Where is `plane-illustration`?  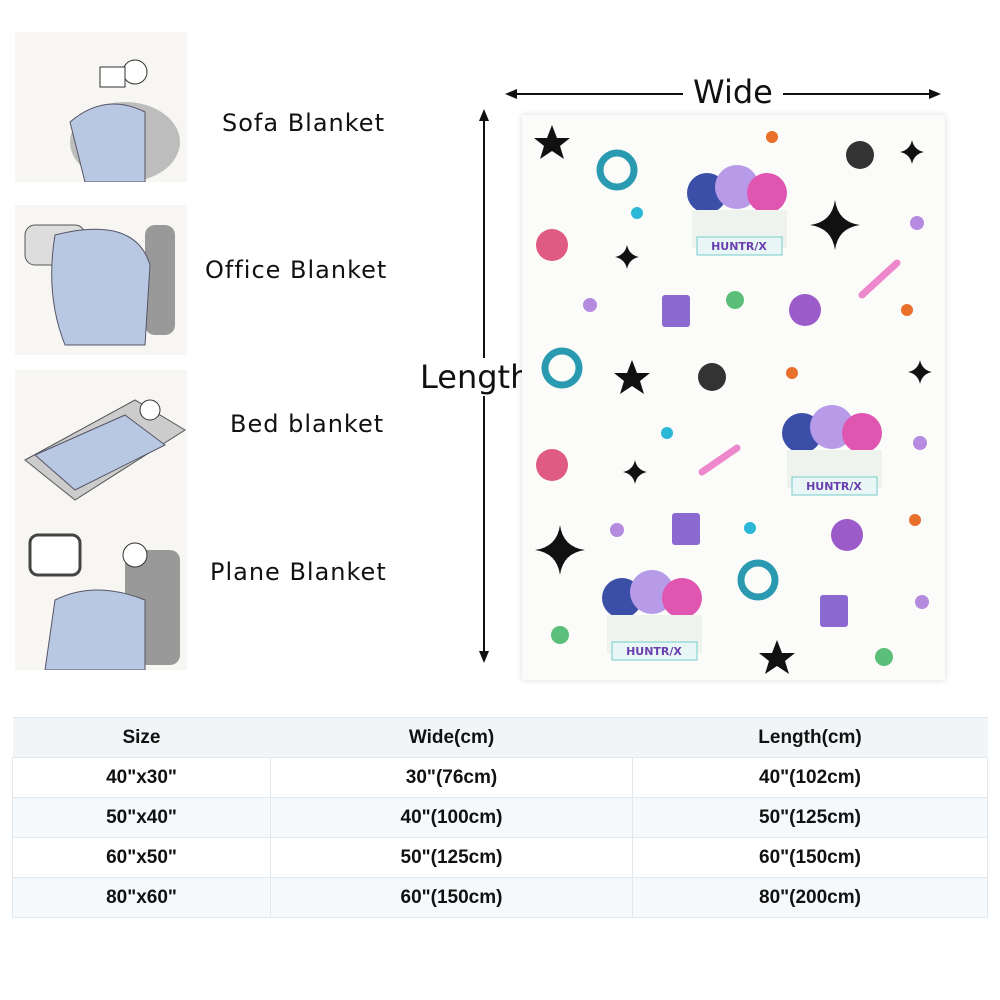
plane-illustration is located at coordinates (101, 595).